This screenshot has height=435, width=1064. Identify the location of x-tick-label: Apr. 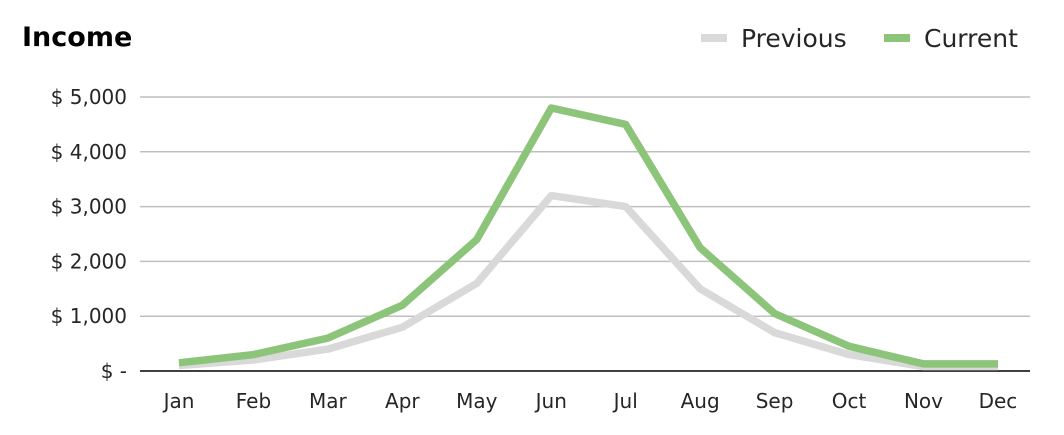
(402, 401).